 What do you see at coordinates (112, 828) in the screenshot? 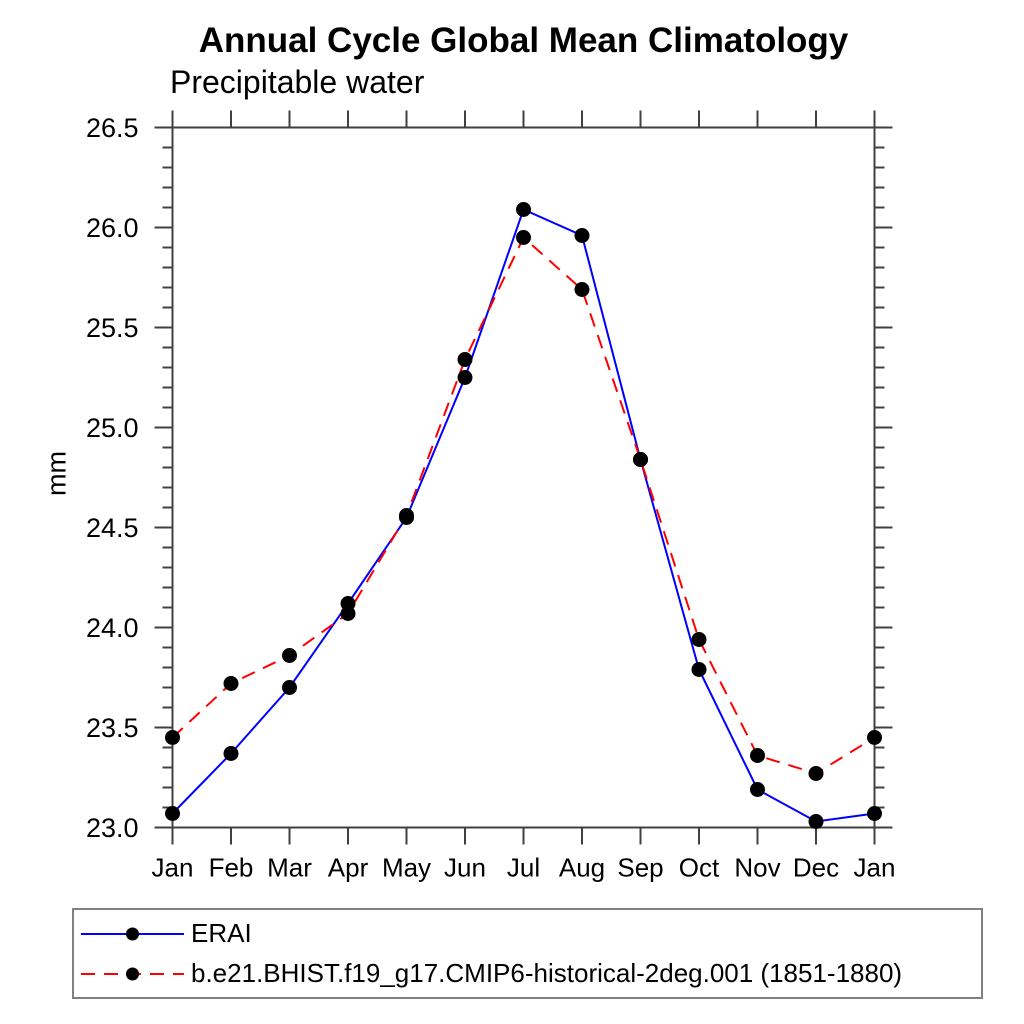
I see `y-tick-label: 23.0` at bounding box center [112, 828].